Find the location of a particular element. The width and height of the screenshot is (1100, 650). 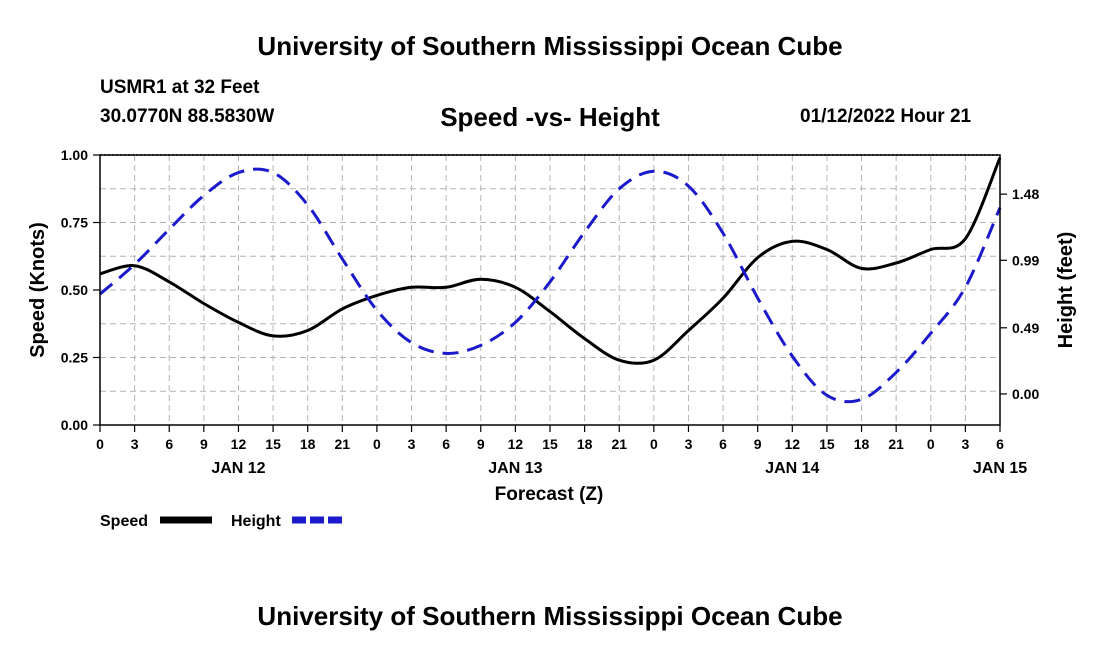

y2-tick-label: 0.99 is located at coordinates (1025, 260).